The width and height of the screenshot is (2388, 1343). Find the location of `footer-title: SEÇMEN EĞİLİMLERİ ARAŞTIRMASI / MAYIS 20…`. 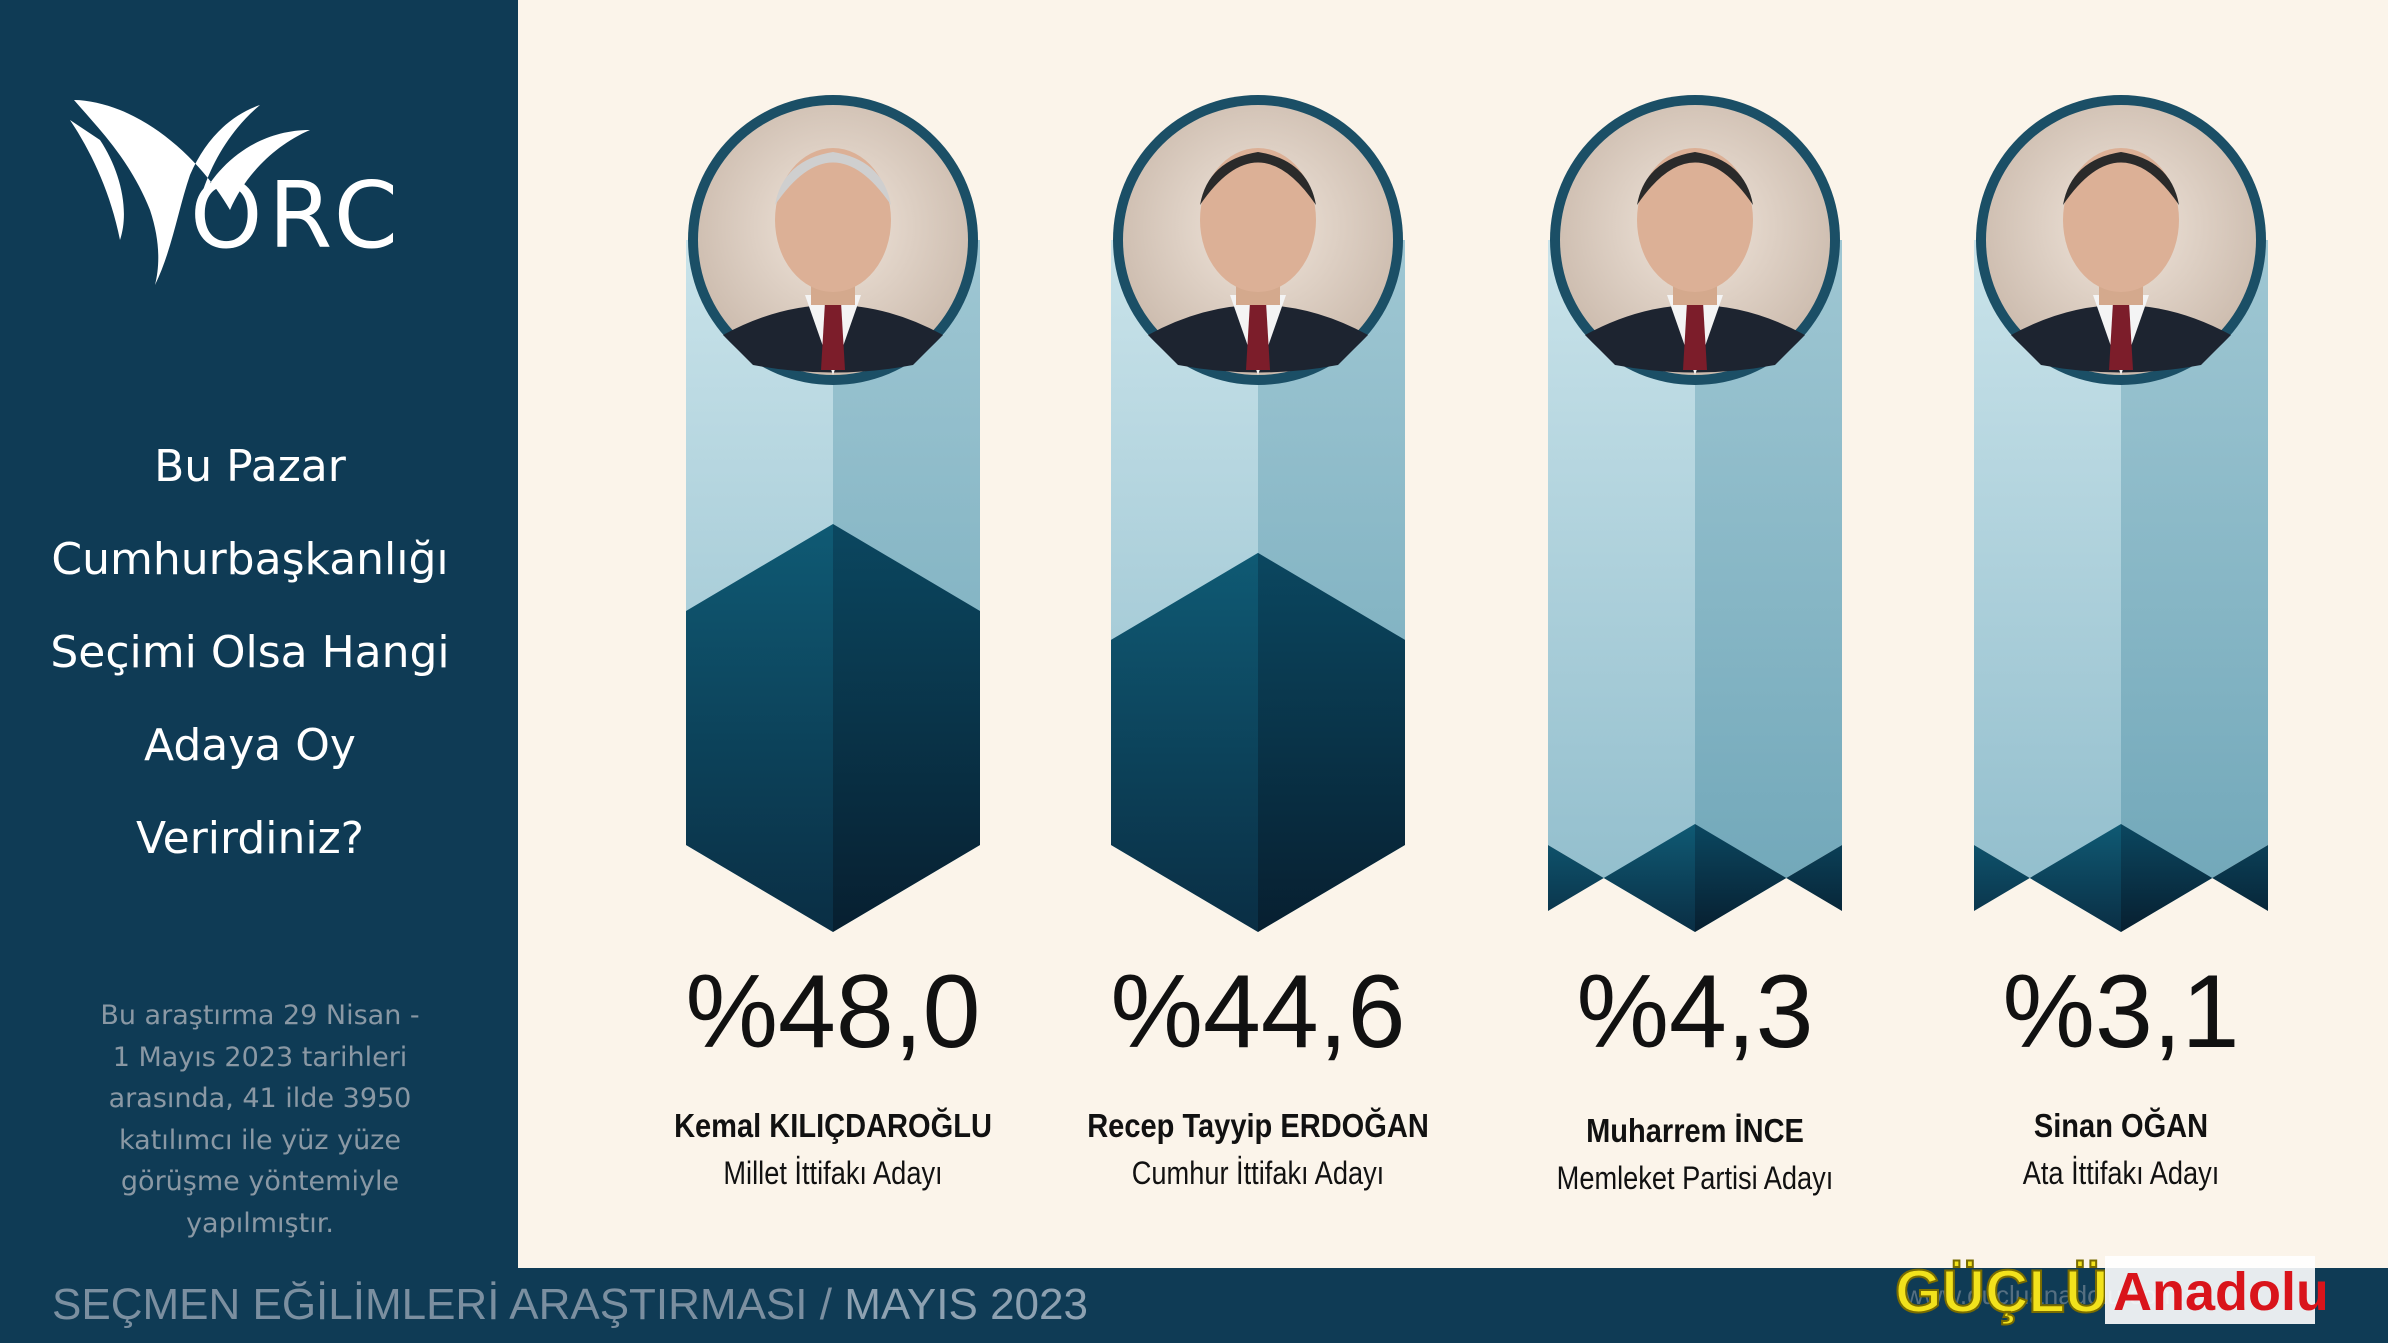

footer-title: SEÇMEN EĞİLİMLERİ ARAŞTIRMASI / MAYIS 20… is located at coordinates (570, 1305).